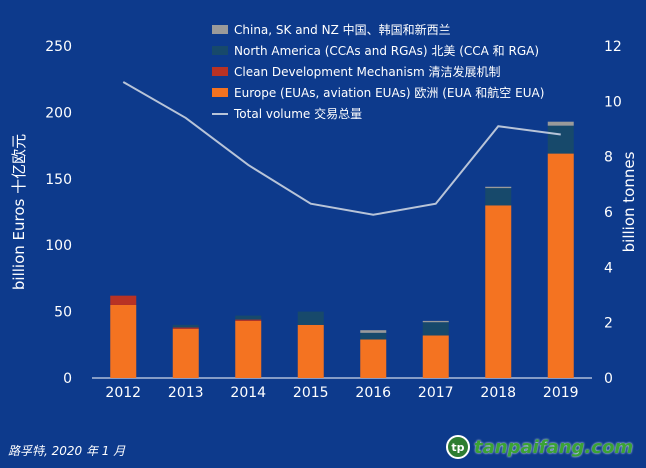 This screenshot has width=646, height=468. Describe the element at coordinates (297, 113) in the screenshot. I see `legend-label: Total volume 交易总量` at that location.